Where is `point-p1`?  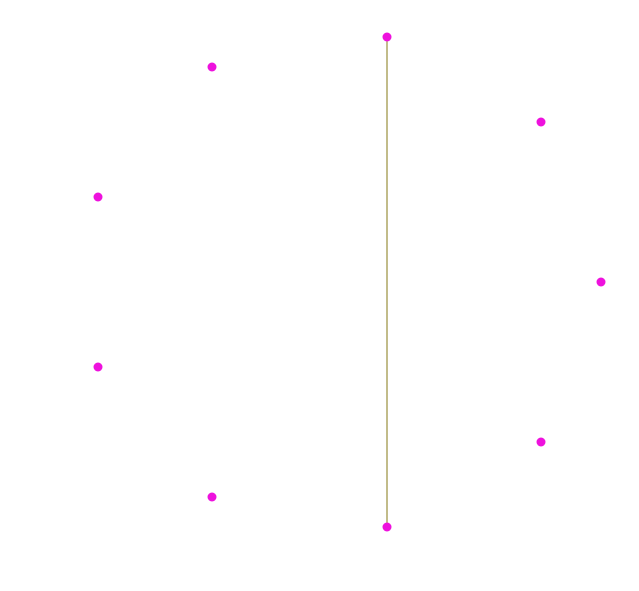
point-p1 is located at coordinates (212, 67).